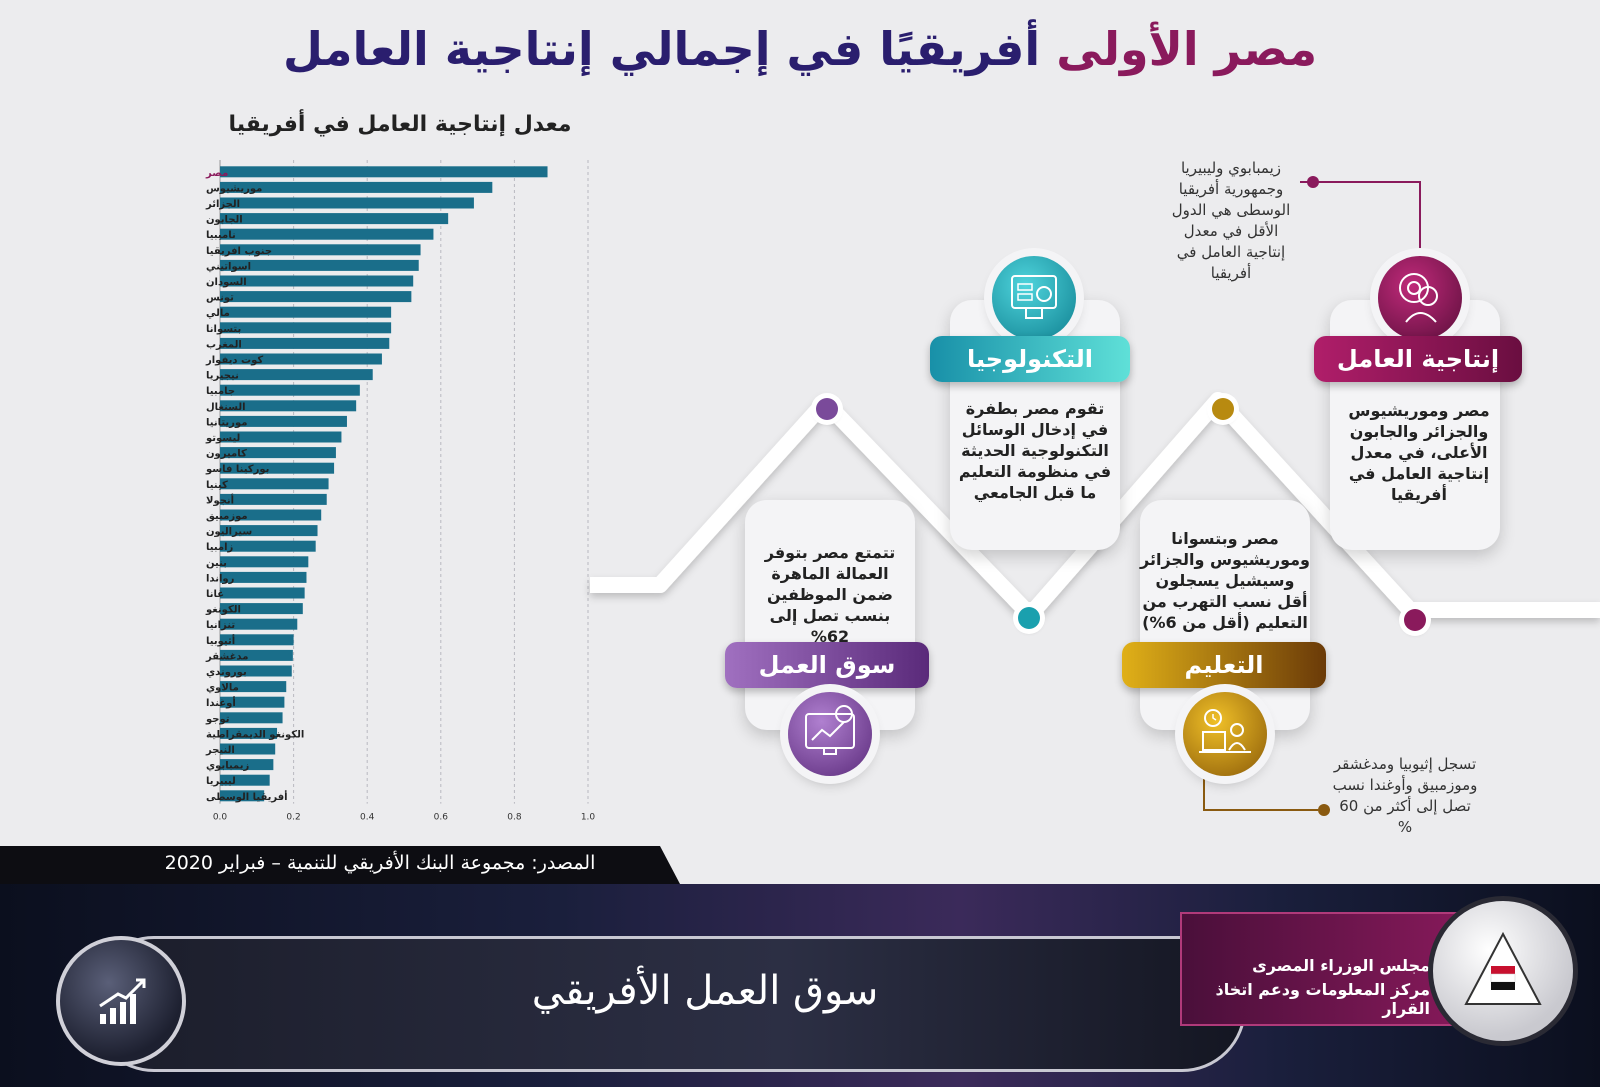 This screenshot has height=1087, width=1600. What do you see at coordinates (1313, 182) in the screenshot?
I see `worker-note-dot` at bounding box center [1313, 182].